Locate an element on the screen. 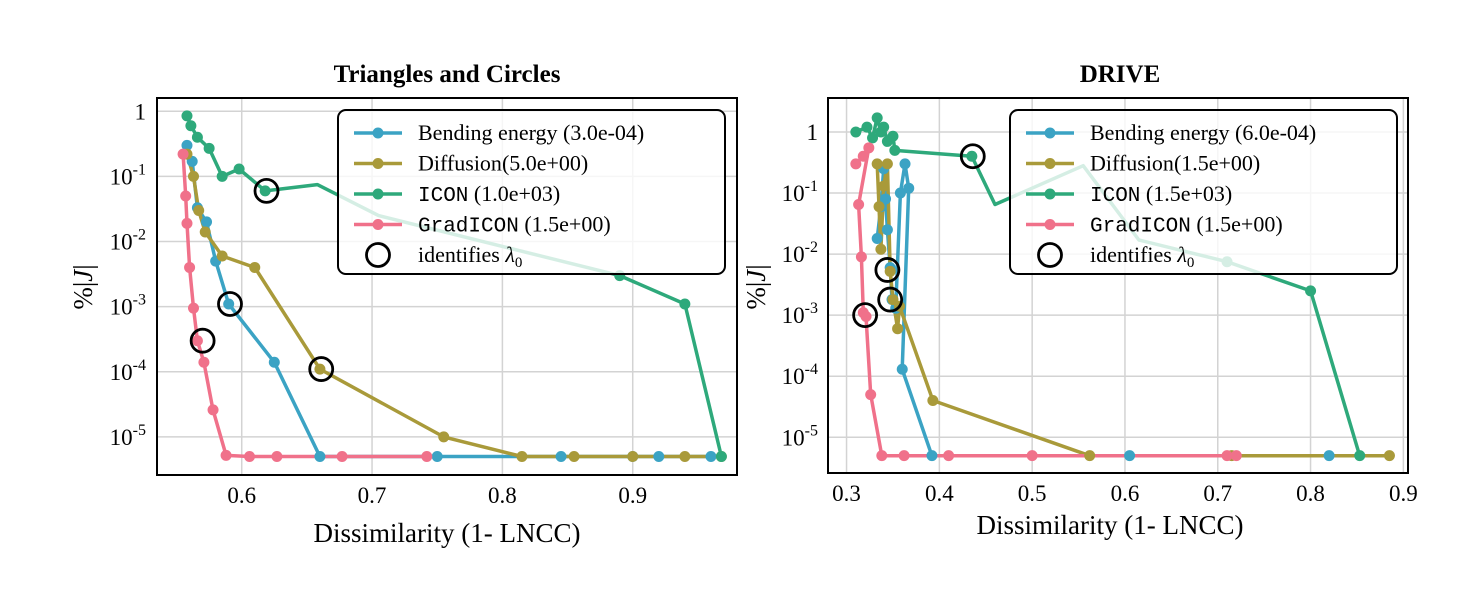 Image resolution: width=1458 pixels, height=604 pixels. x-tick-labels: 0.6 0.7 0.8 0.9 is located at coordinates (437, 495).